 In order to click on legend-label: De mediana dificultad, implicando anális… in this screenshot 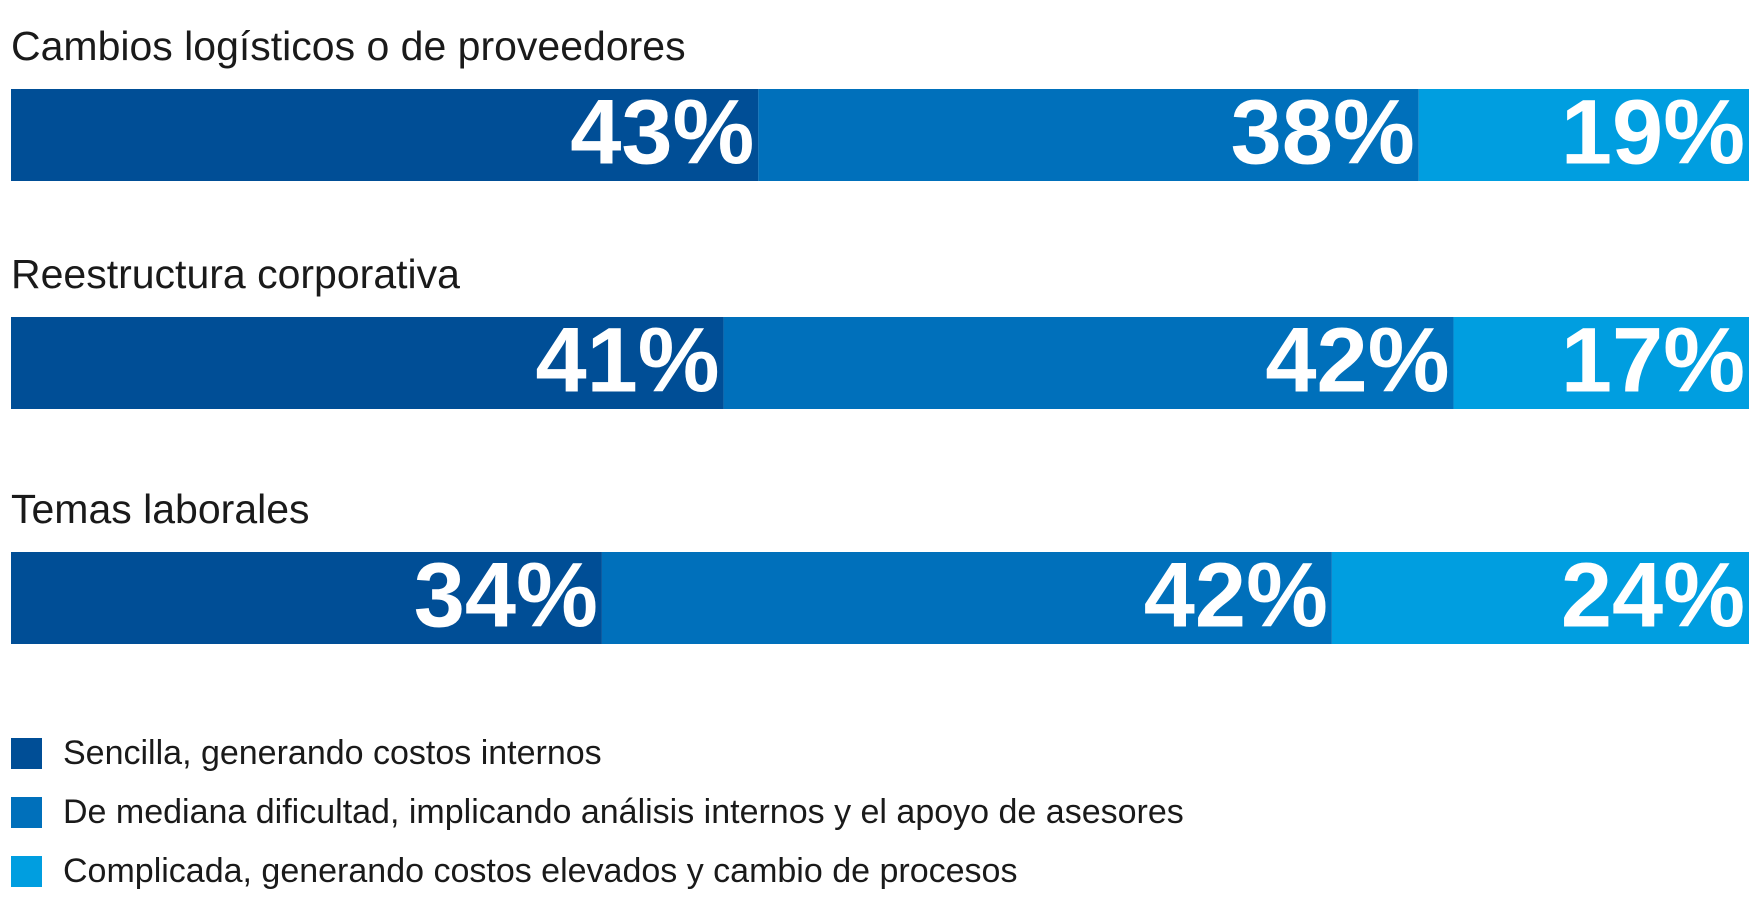, I will do `click(623, 812)`.